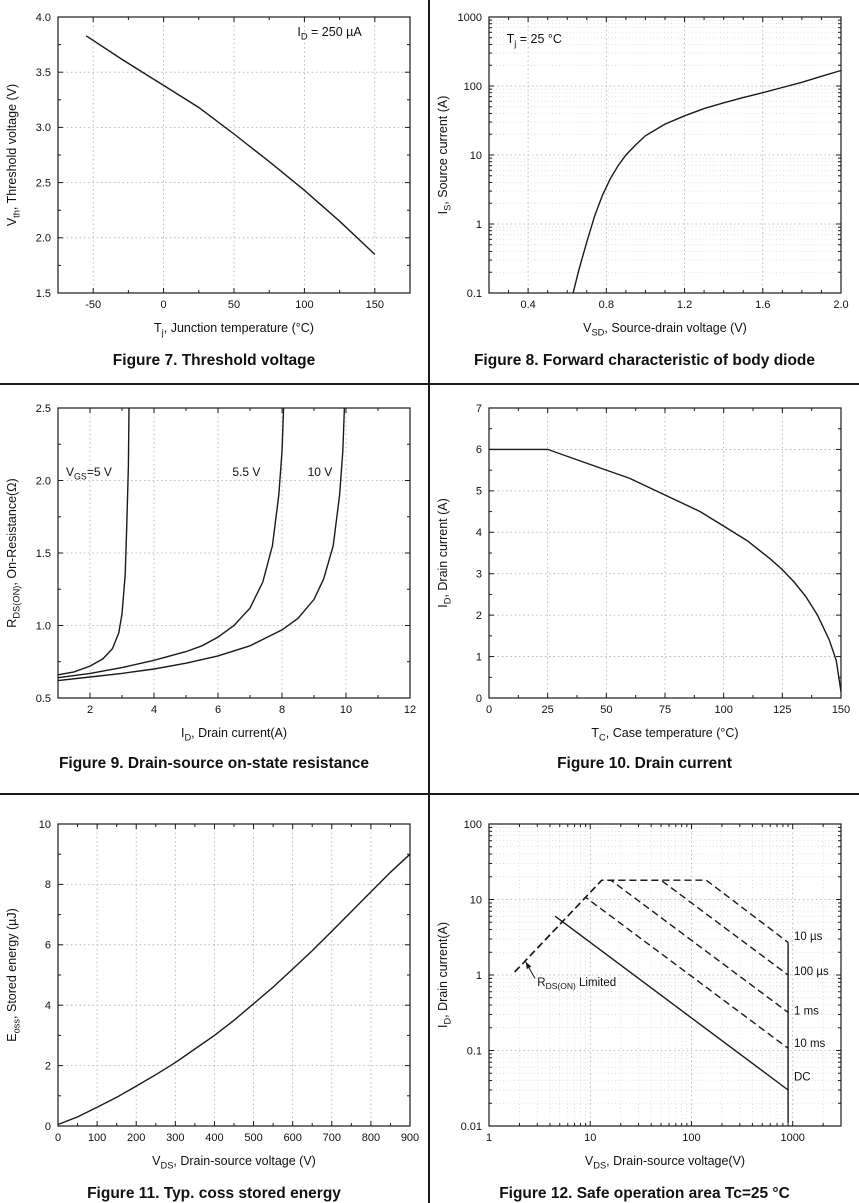 This screenshot has height=1203, width=859. Describe the element at coordinates (214, 1193) in the screenshot. I see `figure-11-caption: Figure 11. Typ. coss stored energy` at that location.